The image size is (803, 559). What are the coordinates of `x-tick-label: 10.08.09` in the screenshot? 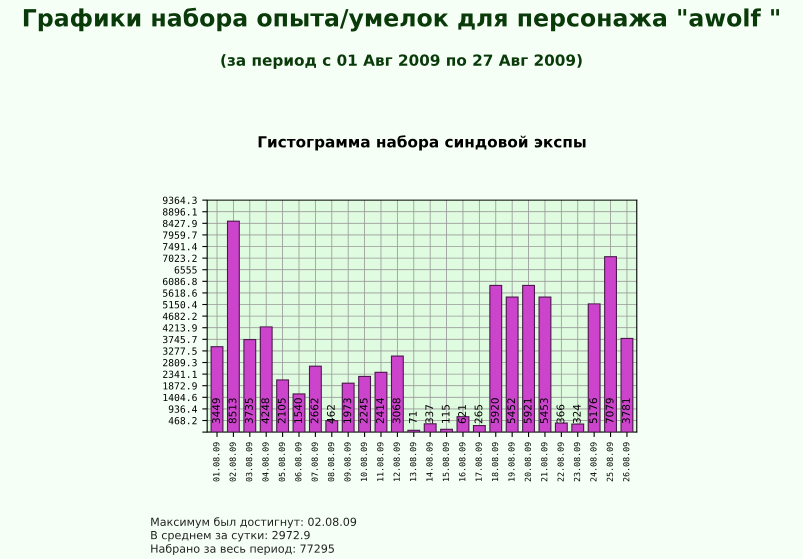 It's located at (364, 461).